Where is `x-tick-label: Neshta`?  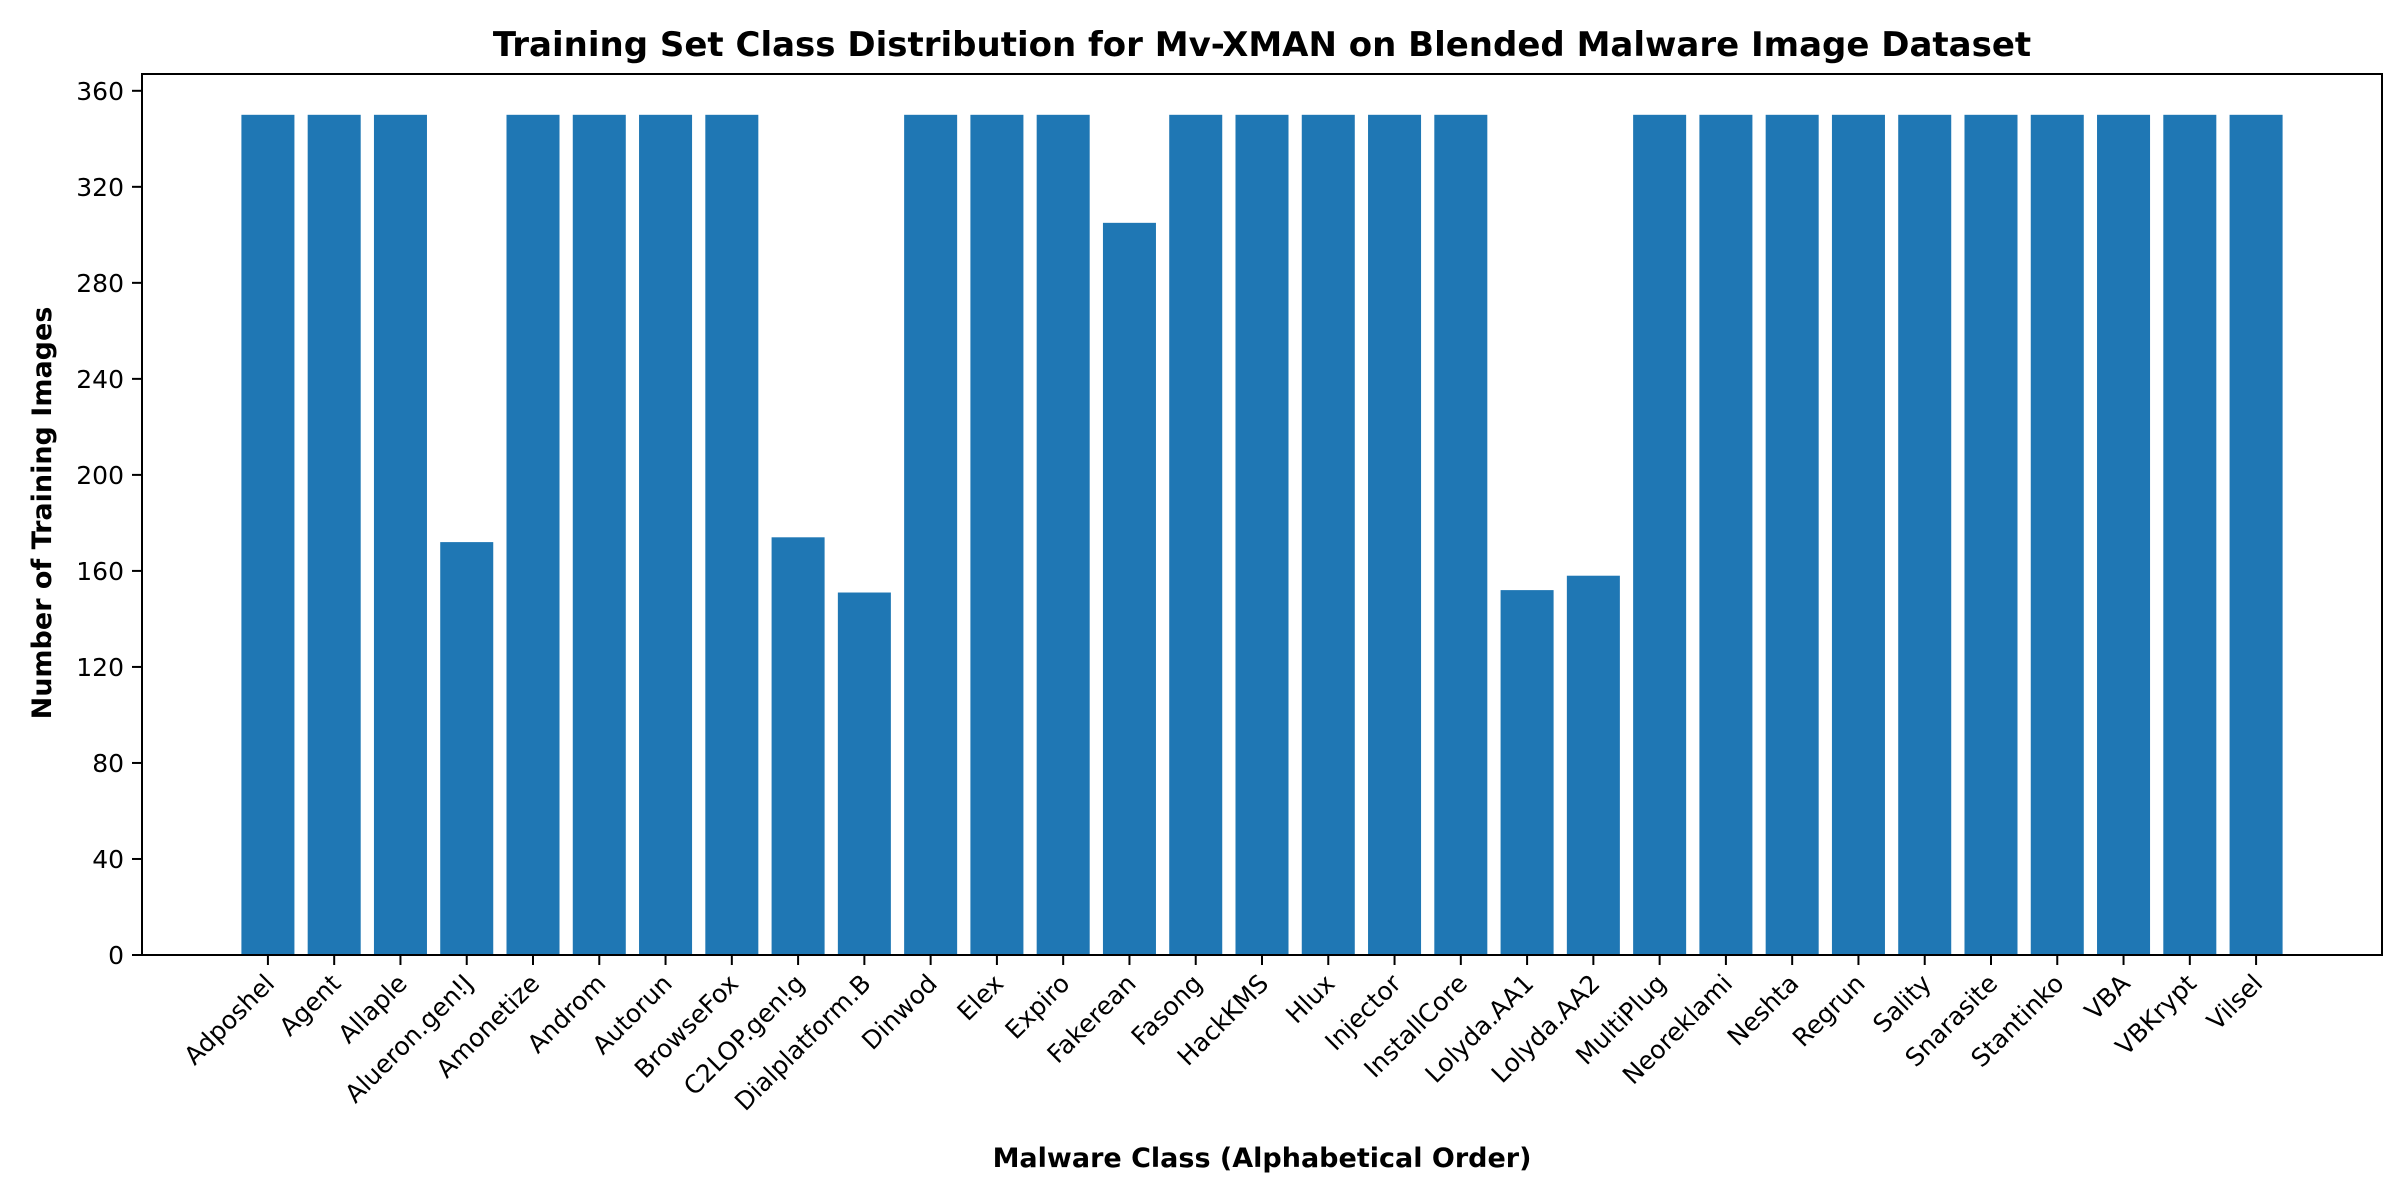
x-tick-label: Neshta is located at coordinates (1763, 1010).